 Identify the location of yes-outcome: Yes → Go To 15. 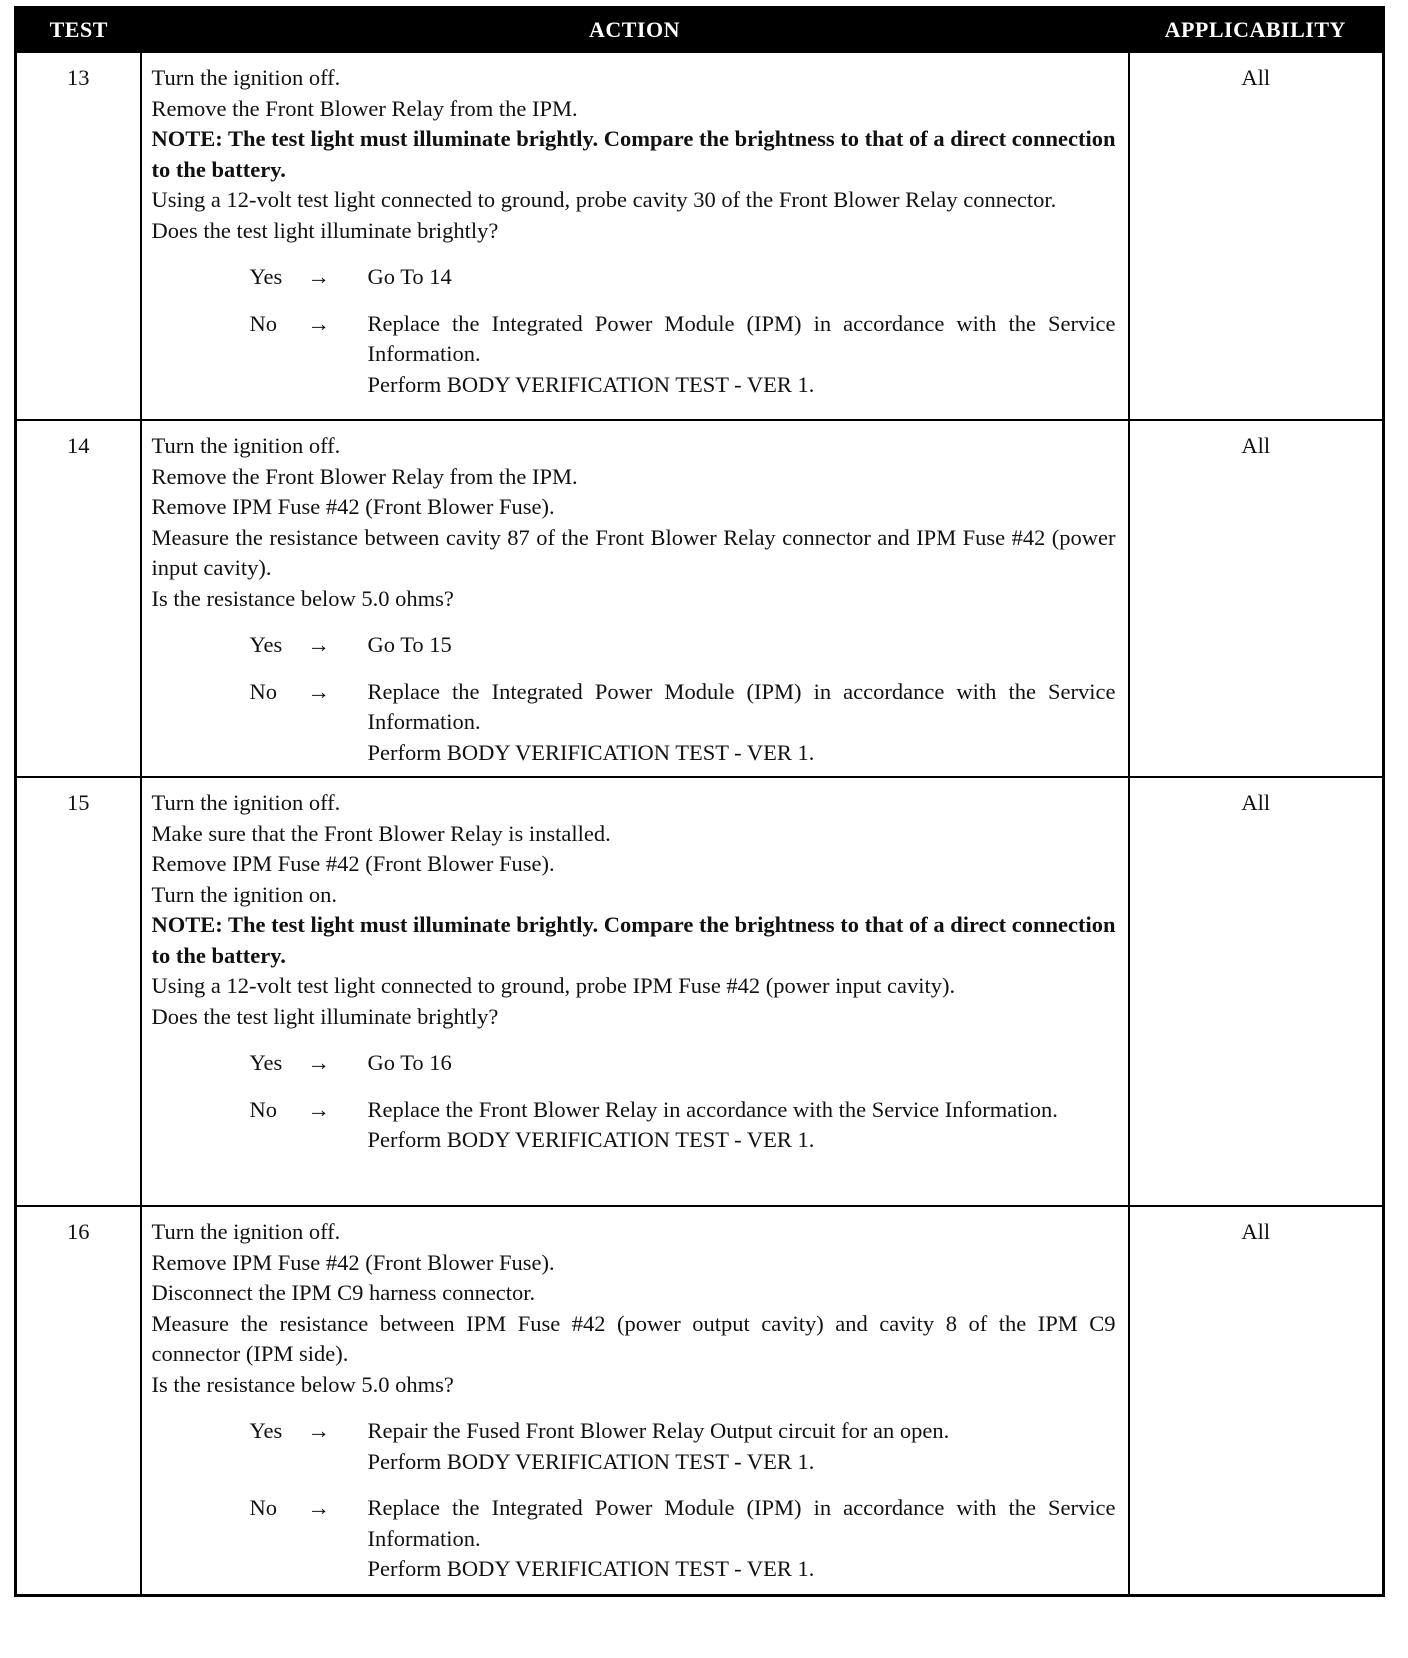
(634, 645).